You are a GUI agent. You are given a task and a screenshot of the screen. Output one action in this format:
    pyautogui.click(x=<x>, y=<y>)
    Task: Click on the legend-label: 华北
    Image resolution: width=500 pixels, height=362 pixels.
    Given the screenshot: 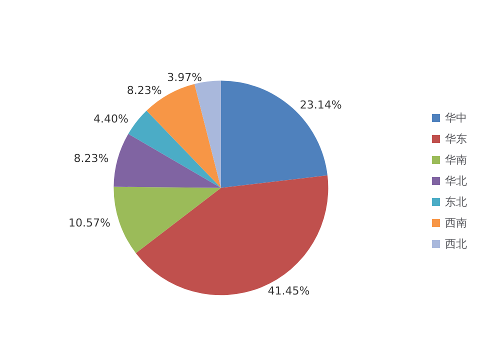 What is the action you would take?
    pyautogui.click(x=456, y=181)
    